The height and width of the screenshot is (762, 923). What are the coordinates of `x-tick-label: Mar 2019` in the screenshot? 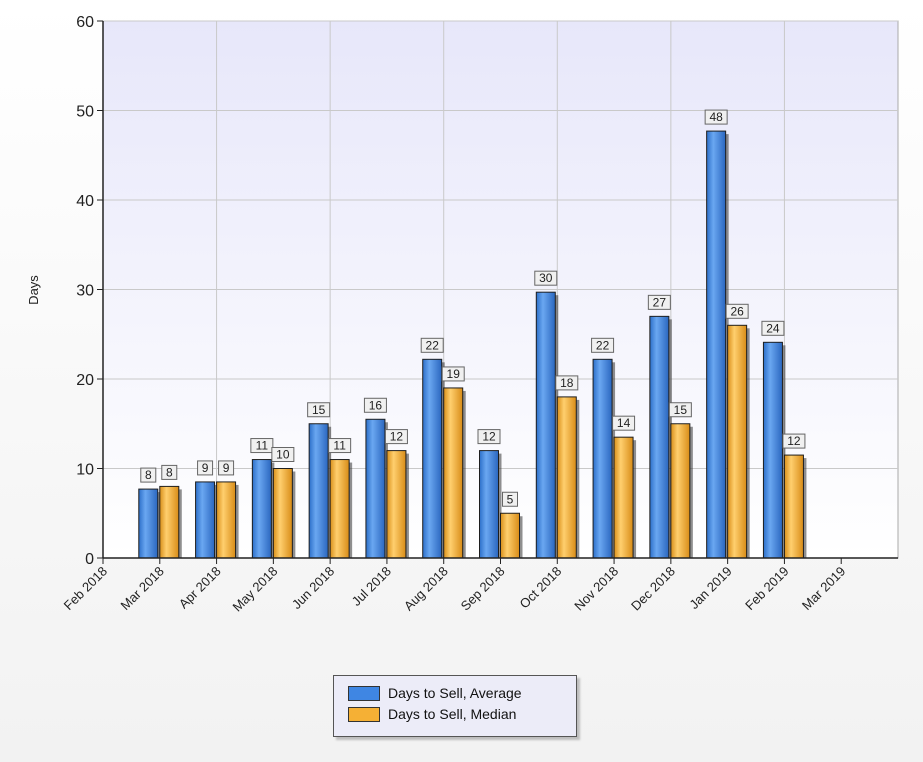 It's located at (823, 588).